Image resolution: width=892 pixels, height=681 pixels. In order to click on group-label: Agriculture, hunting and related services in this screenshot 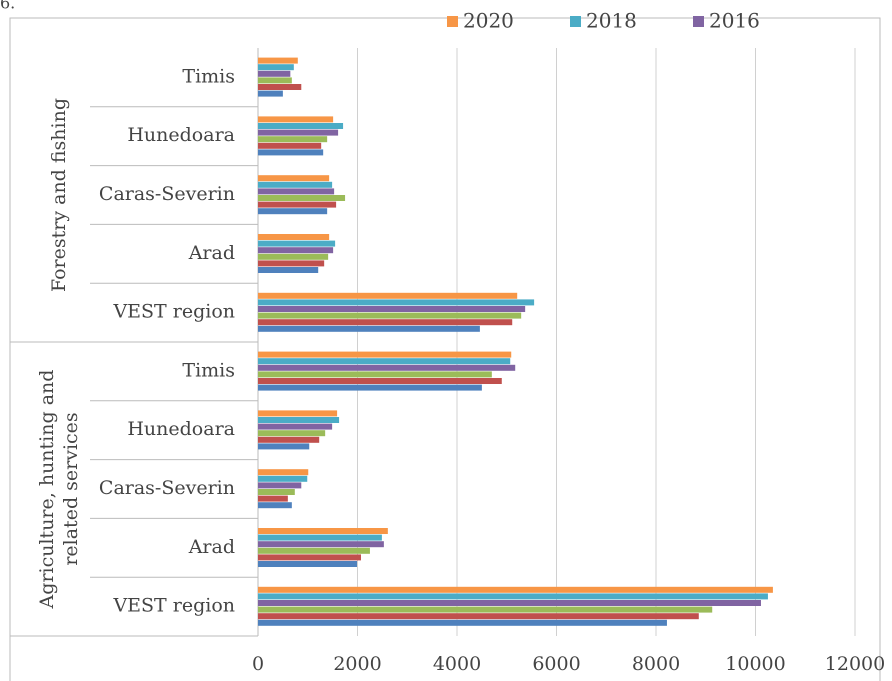, I will do `click(59, 490)`.